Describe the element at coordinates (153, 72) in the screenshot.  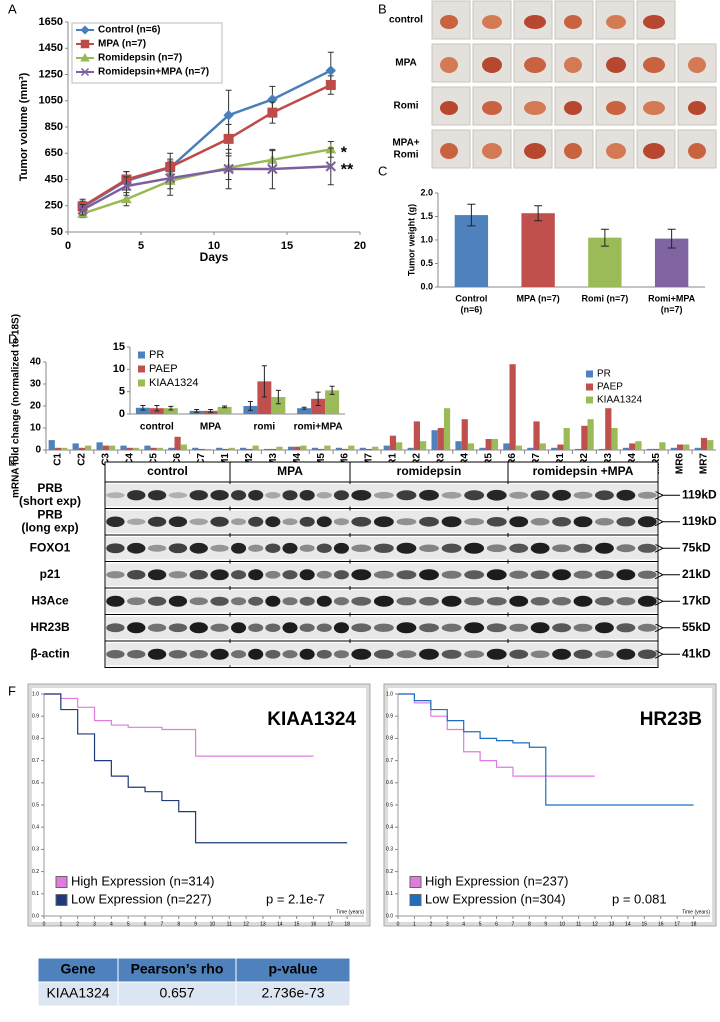
I see `legend-label: Romidepsin+MPA (n=7)` at that location.